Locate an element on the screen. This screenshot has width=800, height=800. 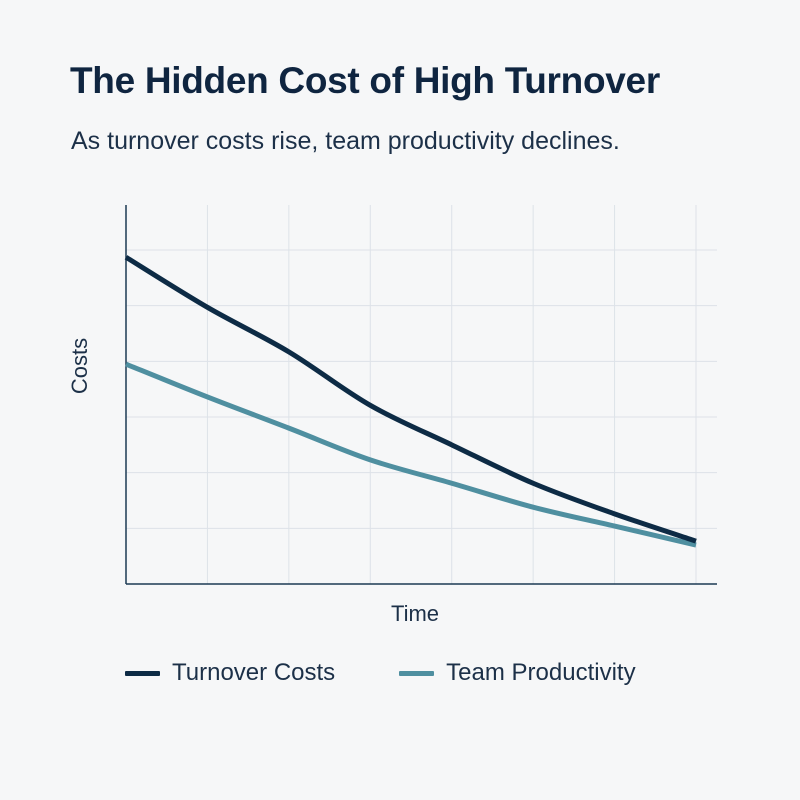
y-axis-label: Costs is located at coordinates (79, 366).